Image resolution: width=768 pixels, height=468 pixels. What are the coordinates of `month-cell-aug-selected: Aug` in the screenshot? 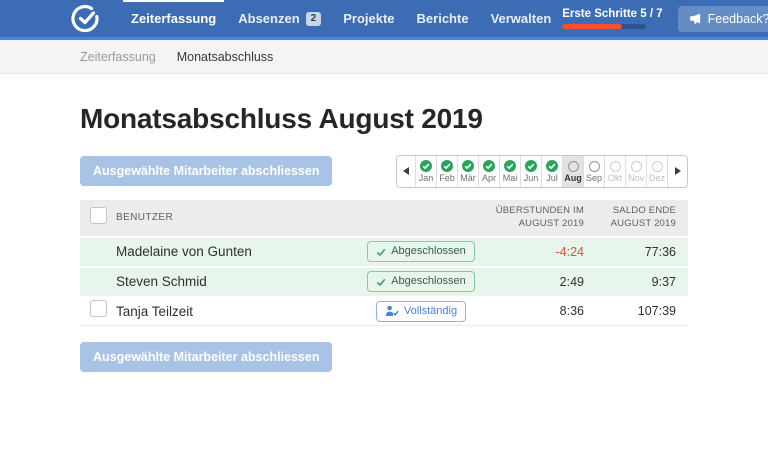 It's located at (573, 171).